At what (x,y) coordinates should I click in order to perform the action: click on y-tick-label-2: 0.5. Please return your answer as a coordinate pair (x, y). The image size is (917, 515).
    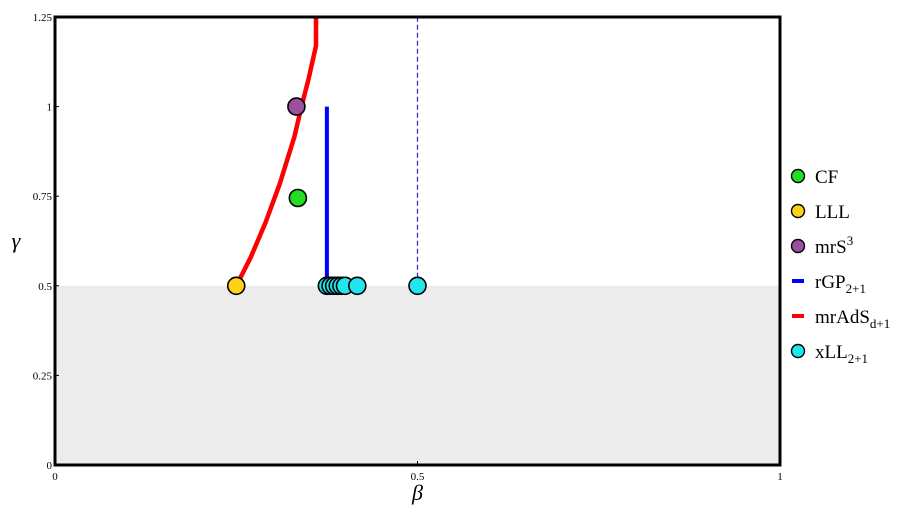
    Looking at the image, I should click on (45, 287).